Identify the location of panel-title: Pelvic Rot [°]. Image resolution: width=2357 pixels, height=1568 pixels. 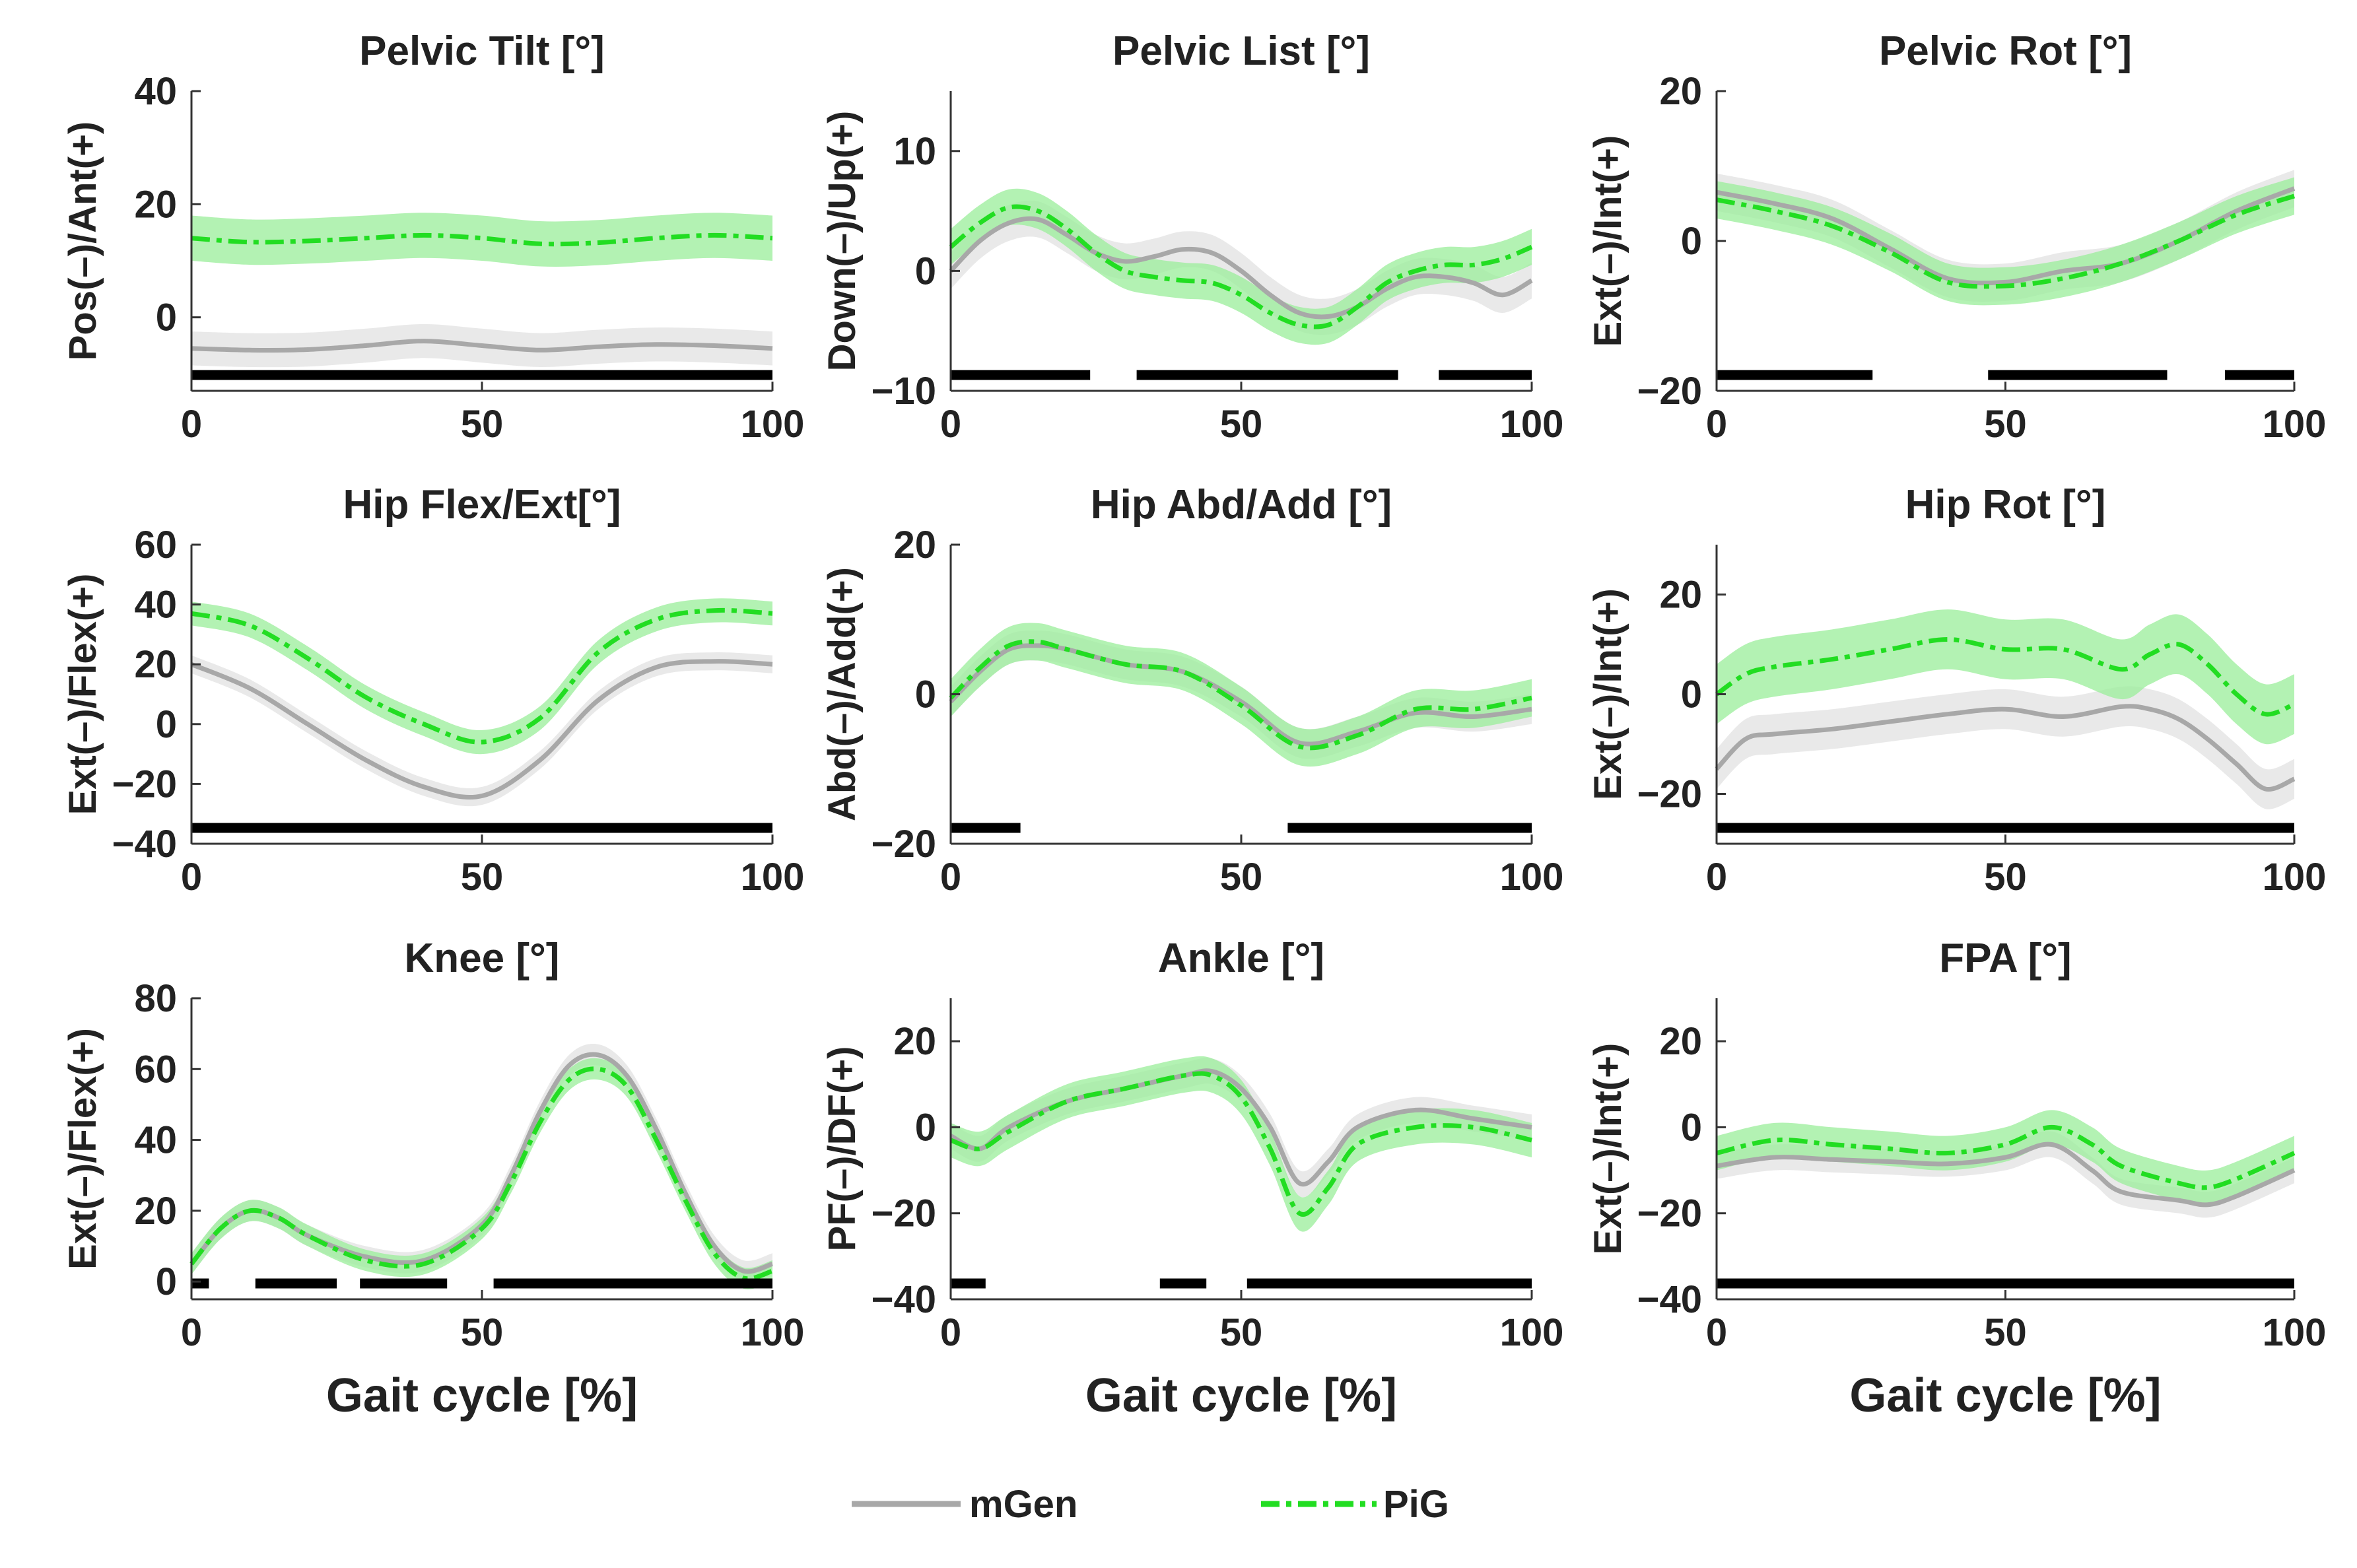
(2005, 51).